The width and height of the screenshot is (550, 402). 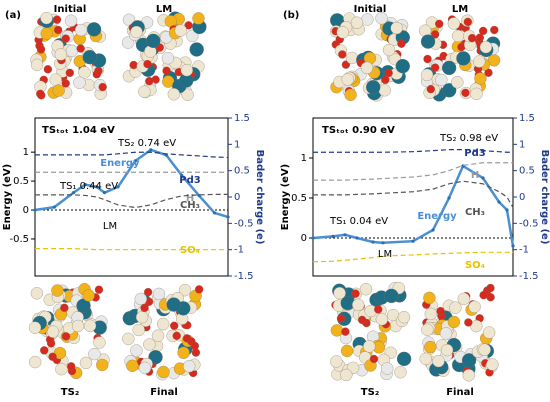 I want to click on panel-label: (a), so click(x=13, y=15).